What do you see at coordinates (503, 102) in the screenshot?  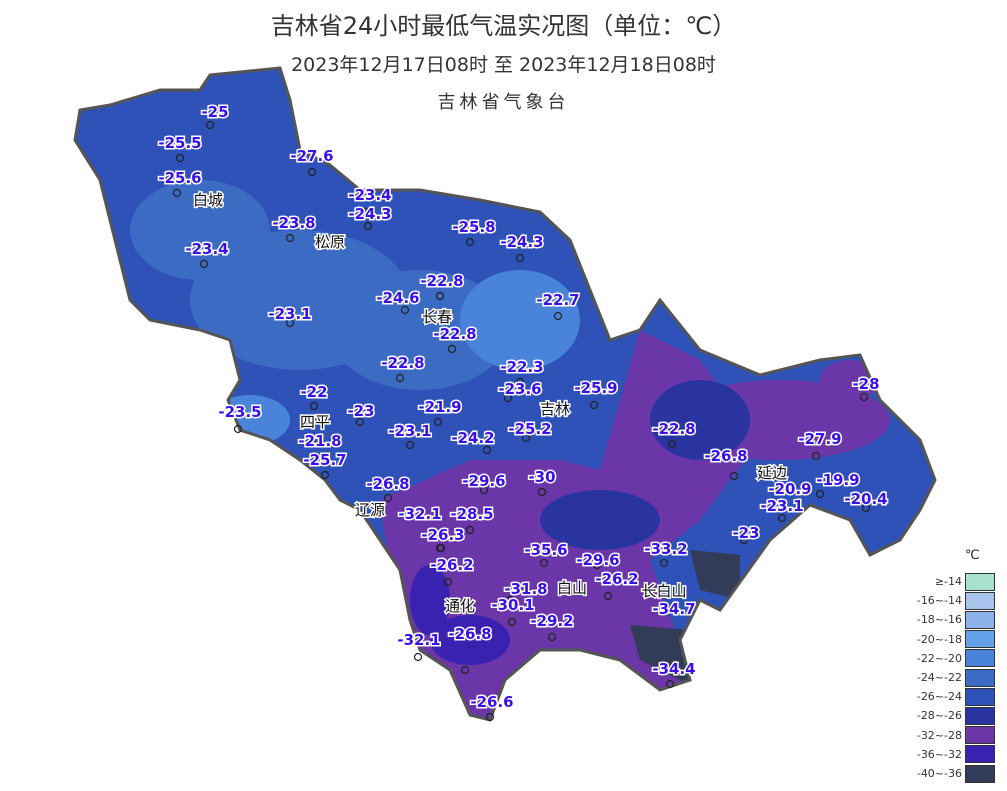 I see `map-publisher: 吉林省气象台` at bounding box center [503, 102].